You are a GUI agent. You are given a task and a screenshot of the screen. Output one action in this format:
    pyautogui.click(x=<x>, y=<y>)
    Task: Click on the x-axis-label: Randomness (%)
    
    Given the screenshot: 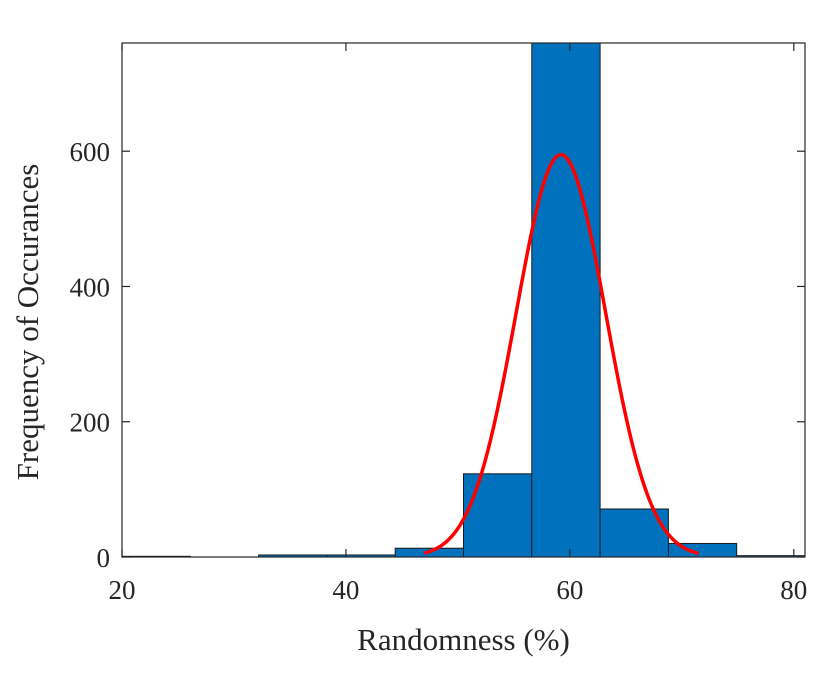 What is the action you would take?
    pyautogui.click(x=463, y=639)
    